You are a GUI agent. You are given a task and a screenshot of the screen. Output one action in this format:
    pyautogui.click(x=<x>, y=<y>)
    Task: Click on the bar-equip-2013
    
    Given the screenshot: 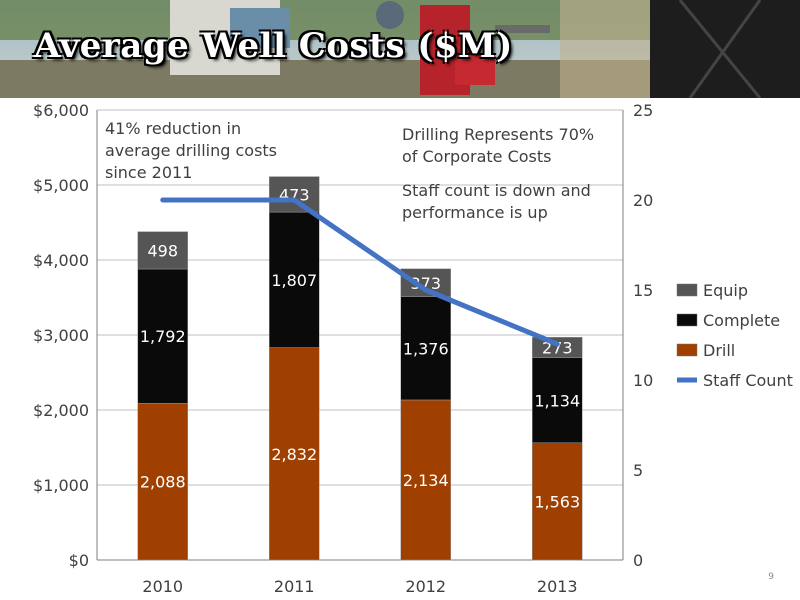 What is the action you would take?
    pyautogui.click(x=557, y=347)
    